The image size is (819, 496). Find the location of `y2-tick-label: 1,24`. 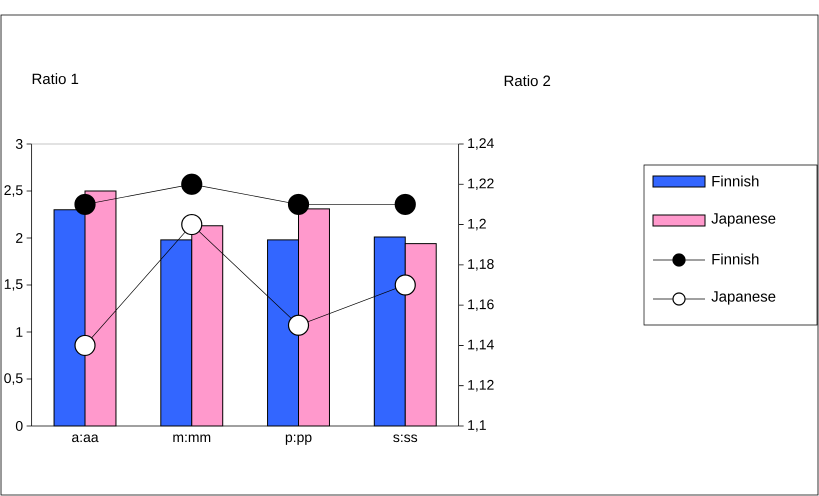

y2-tick-label: 1,24 is located at coordinates (481, 144).